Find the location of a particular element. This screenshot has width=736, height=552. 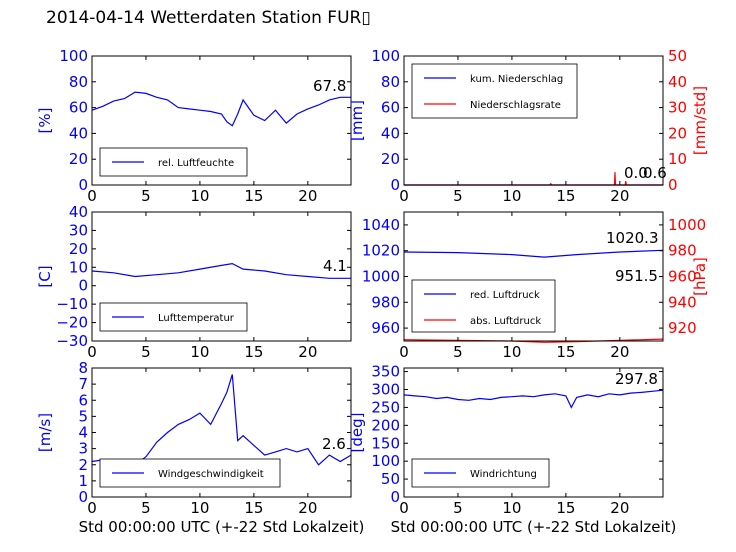

chart-4-legend-label-0: Windgeschwindigkeit is located at coordinates (211, 474).